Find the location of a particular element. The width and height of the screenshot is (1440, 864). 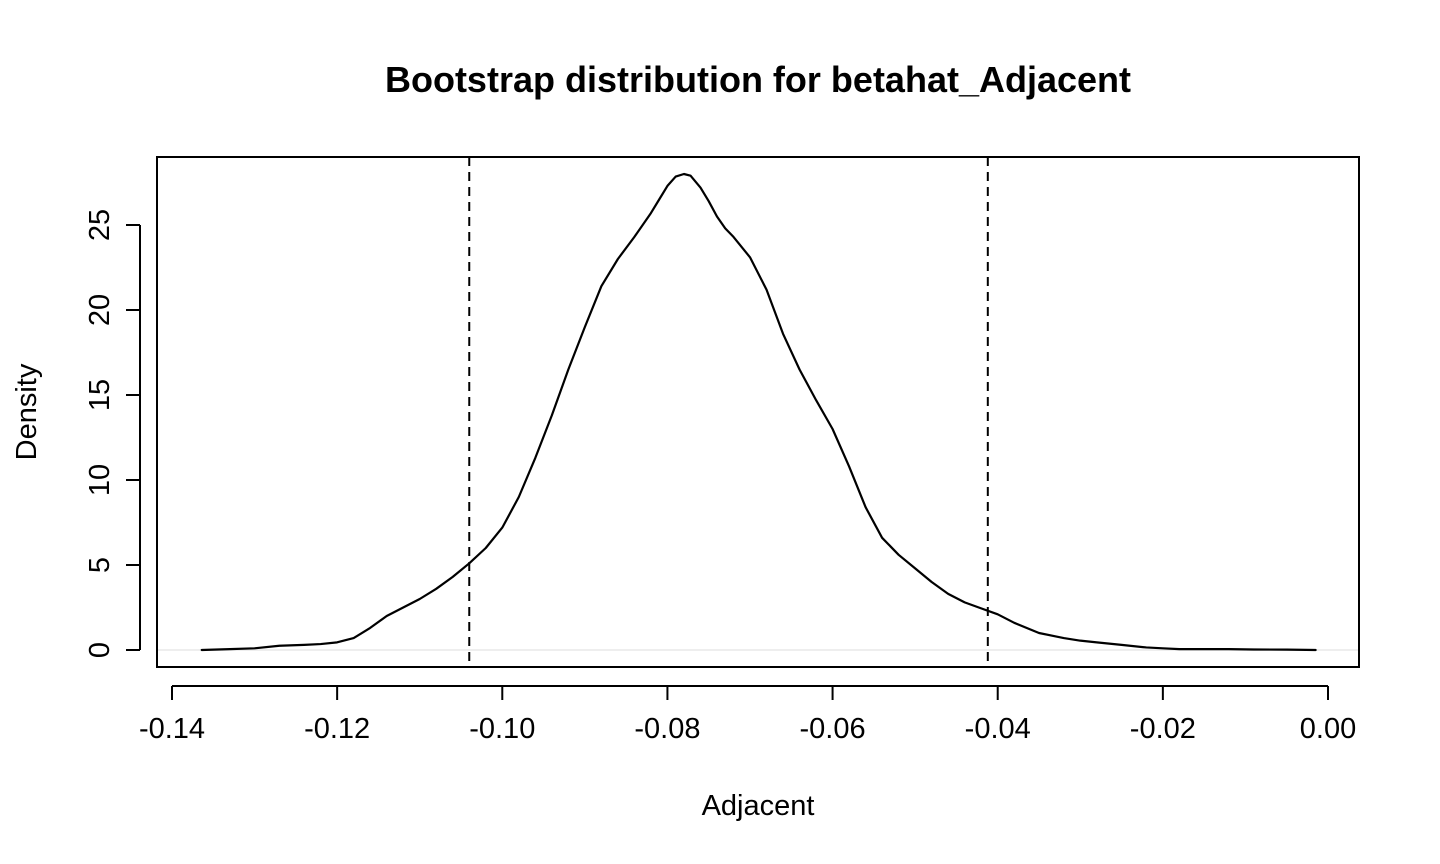

y-tick-label: 10 is located at coordinates (100, 480).